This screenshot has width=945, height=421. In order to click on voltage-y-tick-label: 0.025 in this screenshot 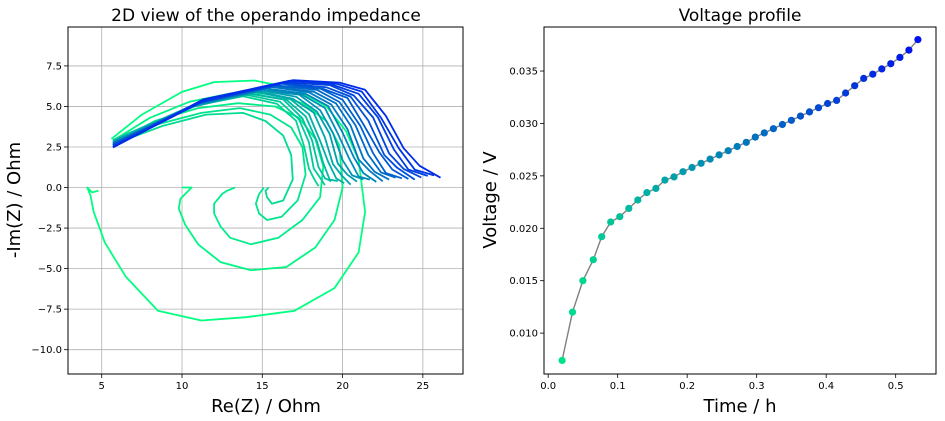, I will do `click(523, 176)`.